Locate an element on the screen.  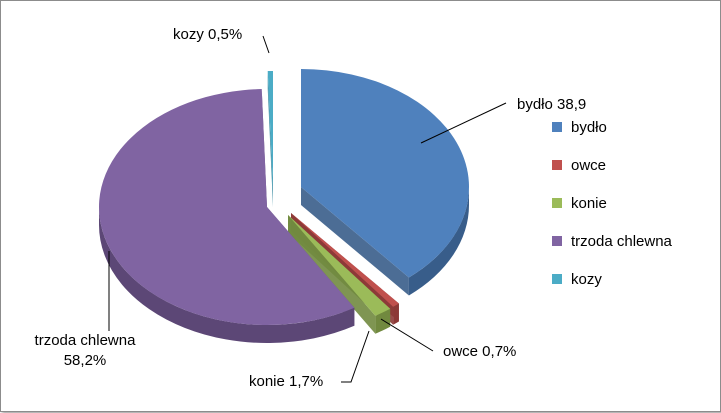
legend-label-owce: owce is located at coordinates (588, 165).